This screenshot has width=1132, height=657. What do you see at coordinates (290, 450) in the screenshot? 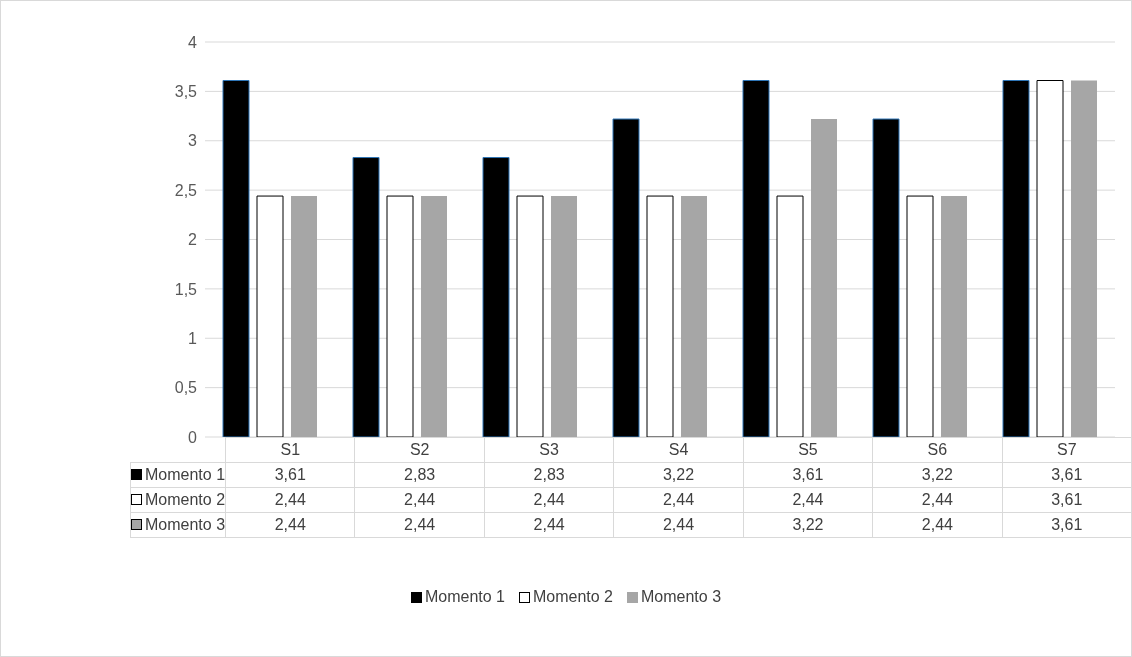
I see `x-tick-label: S1` at bounding box center [290, 450].